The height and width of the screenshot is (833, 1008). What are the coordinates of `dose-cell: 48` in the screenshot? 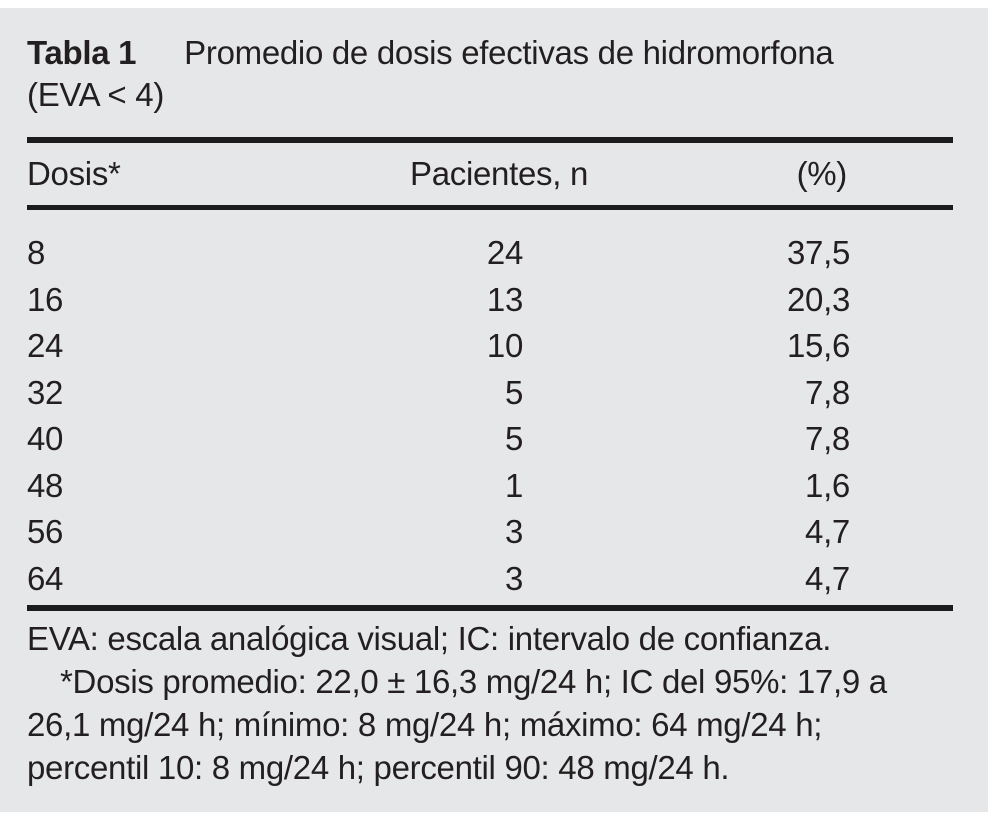 It's located at (45, 485).